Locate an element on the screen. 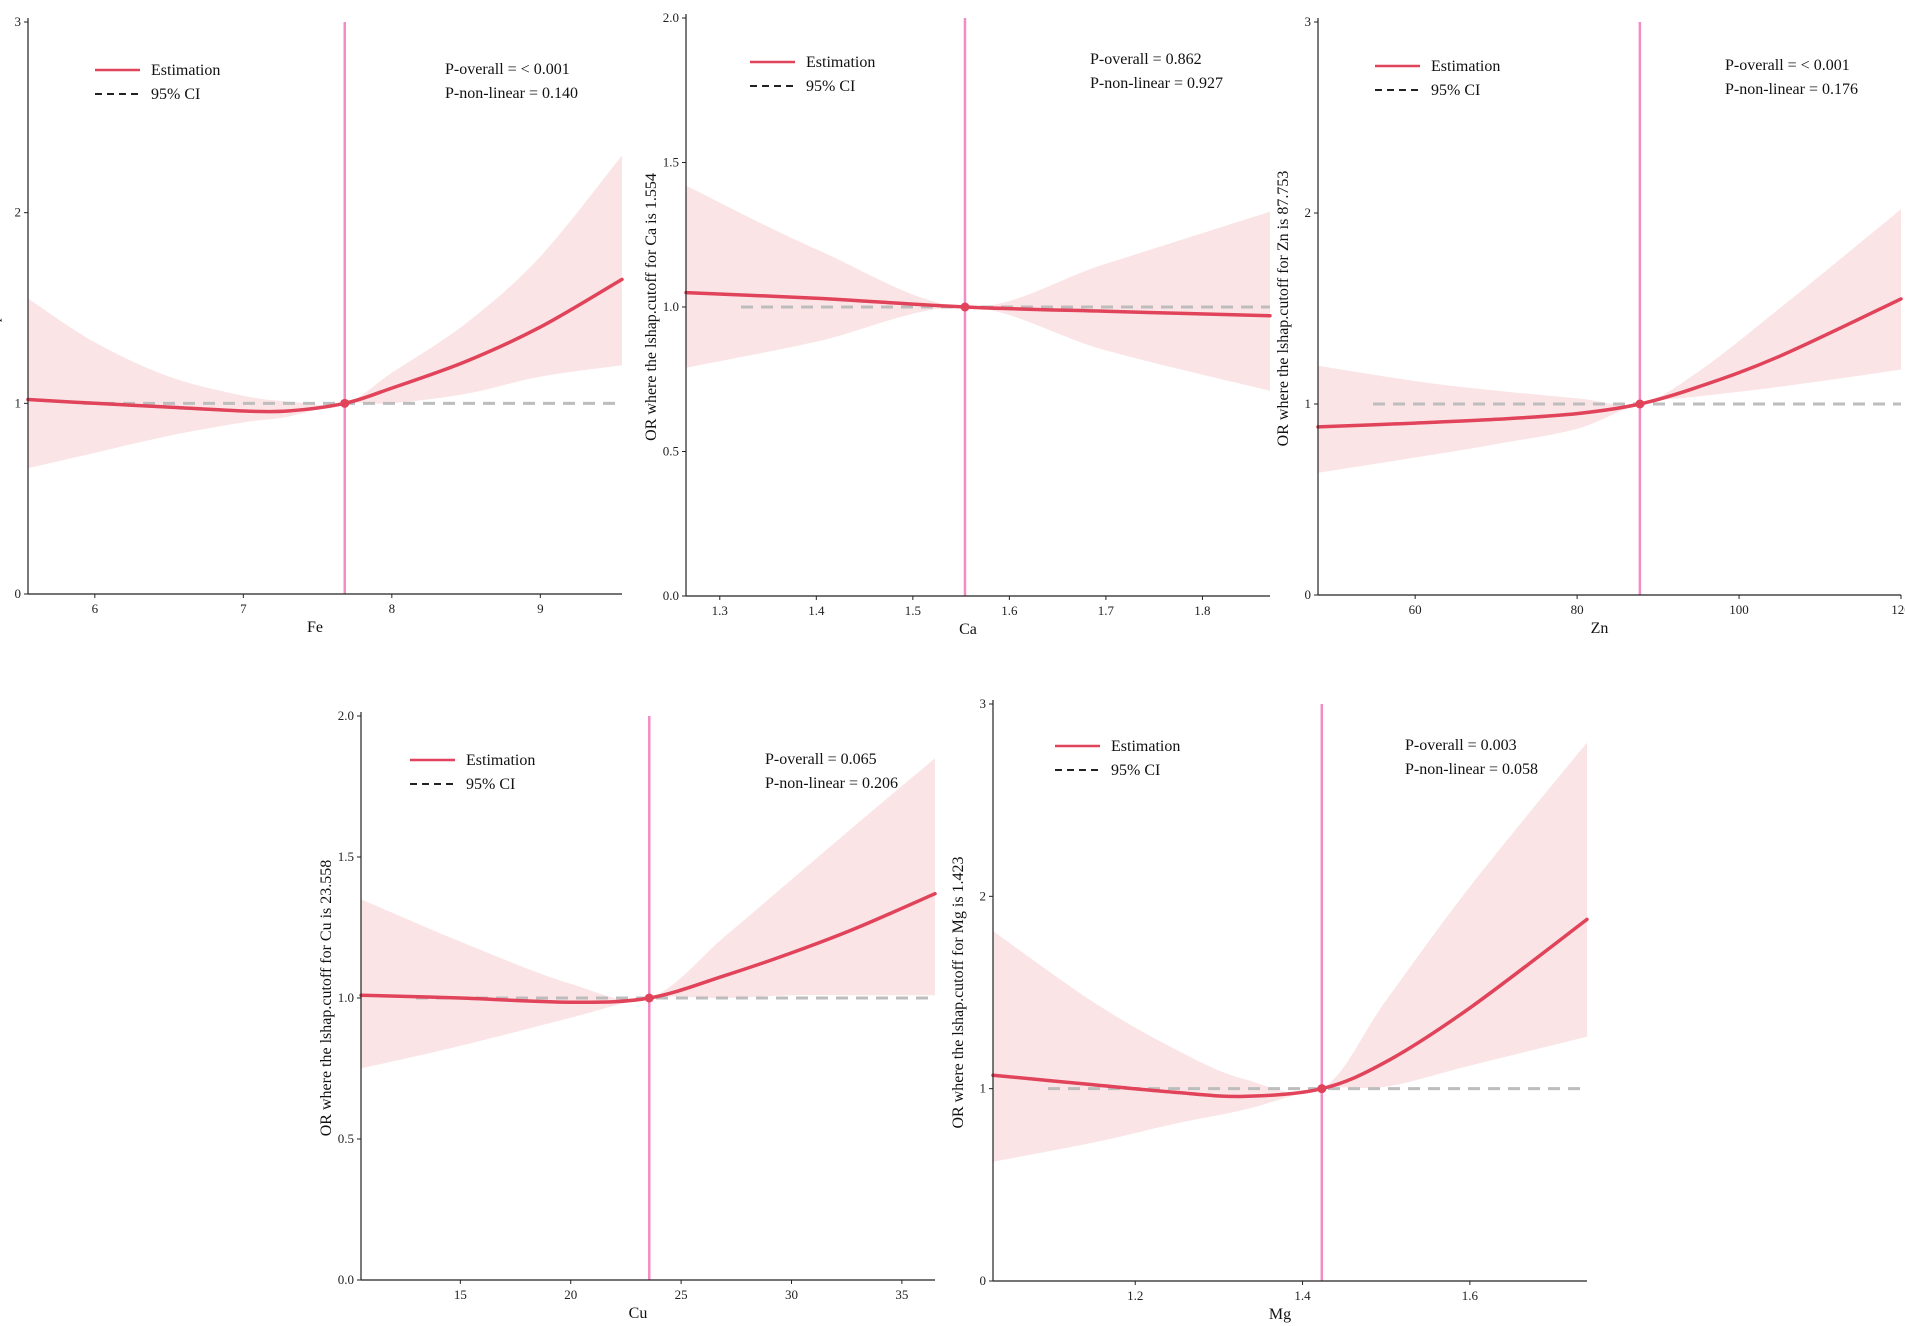  x-tick-label-fe: 8 is located at coordinates (392, 608).